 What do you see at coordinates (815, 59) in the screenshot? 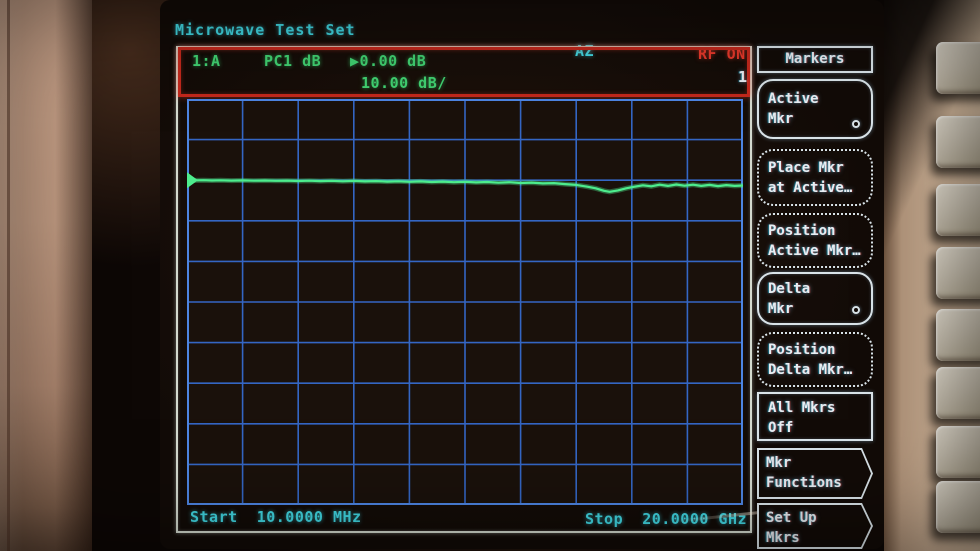
I see `menu-title-markers: Markers` at bounding box center [815, 59].